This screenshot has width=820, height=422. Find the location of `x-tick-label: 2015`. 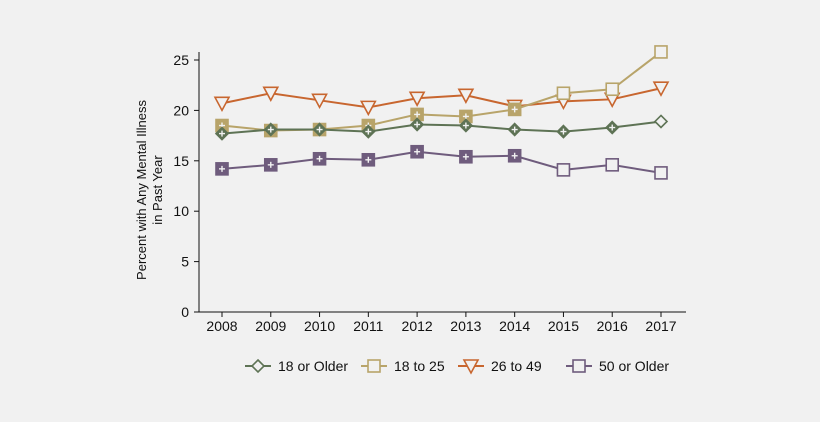

x-tick-label: 2015 is located at coordinates (563, 326).